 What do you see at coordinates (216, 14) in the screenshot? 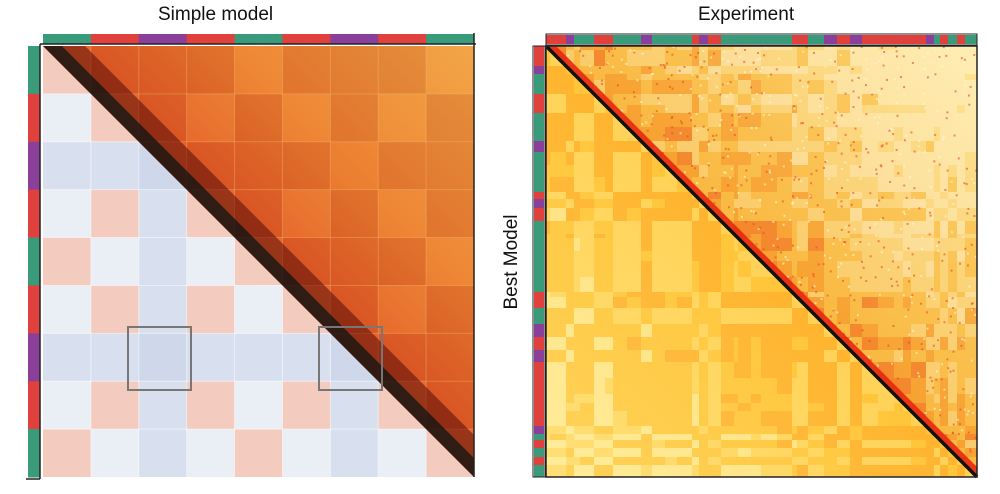
I see `panel-title-simple-model: Simple model` at bounding box center [216, 14].